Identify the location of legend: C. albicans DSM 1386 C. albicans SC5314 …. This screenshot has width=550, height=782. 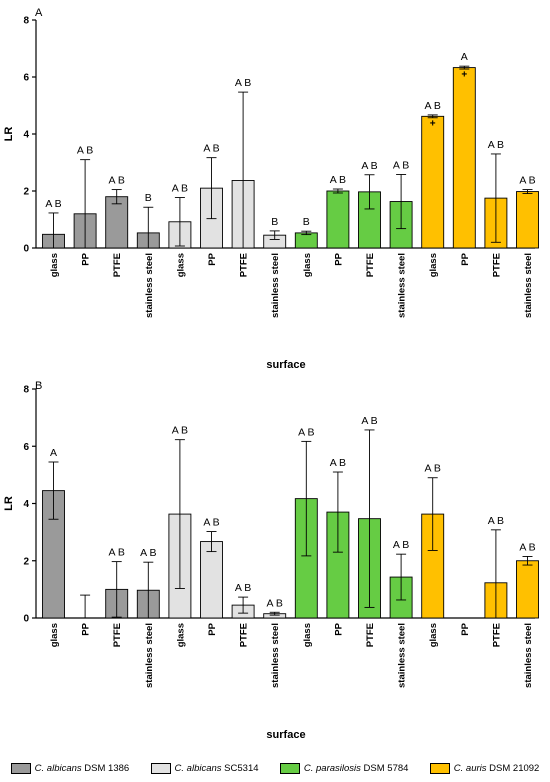
(275, 768).